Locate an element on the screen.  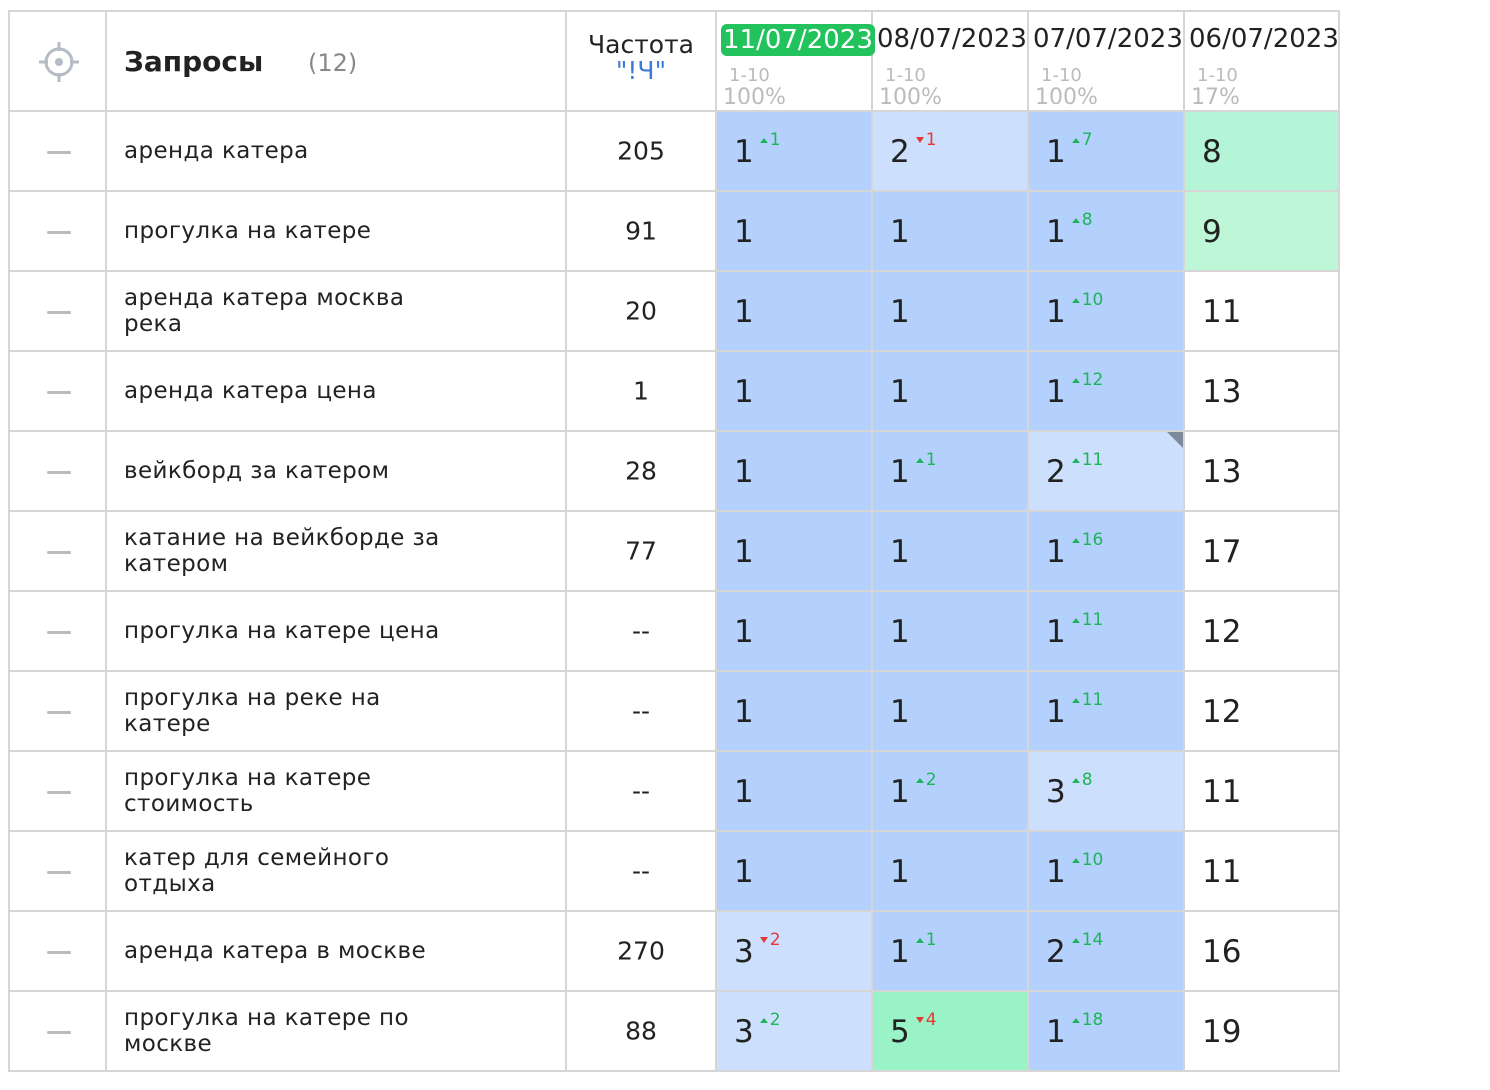
date-share: 17% is located at coordinates (1215, 97).